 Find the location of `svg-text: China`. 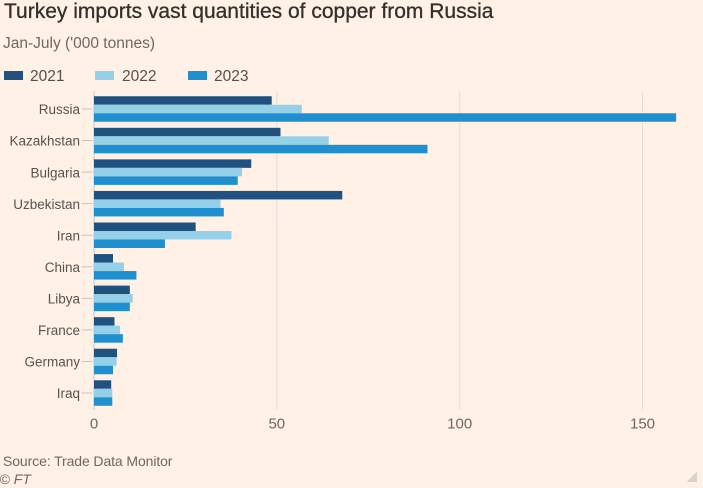

svg-text: China is located at coordinates (63, 267).